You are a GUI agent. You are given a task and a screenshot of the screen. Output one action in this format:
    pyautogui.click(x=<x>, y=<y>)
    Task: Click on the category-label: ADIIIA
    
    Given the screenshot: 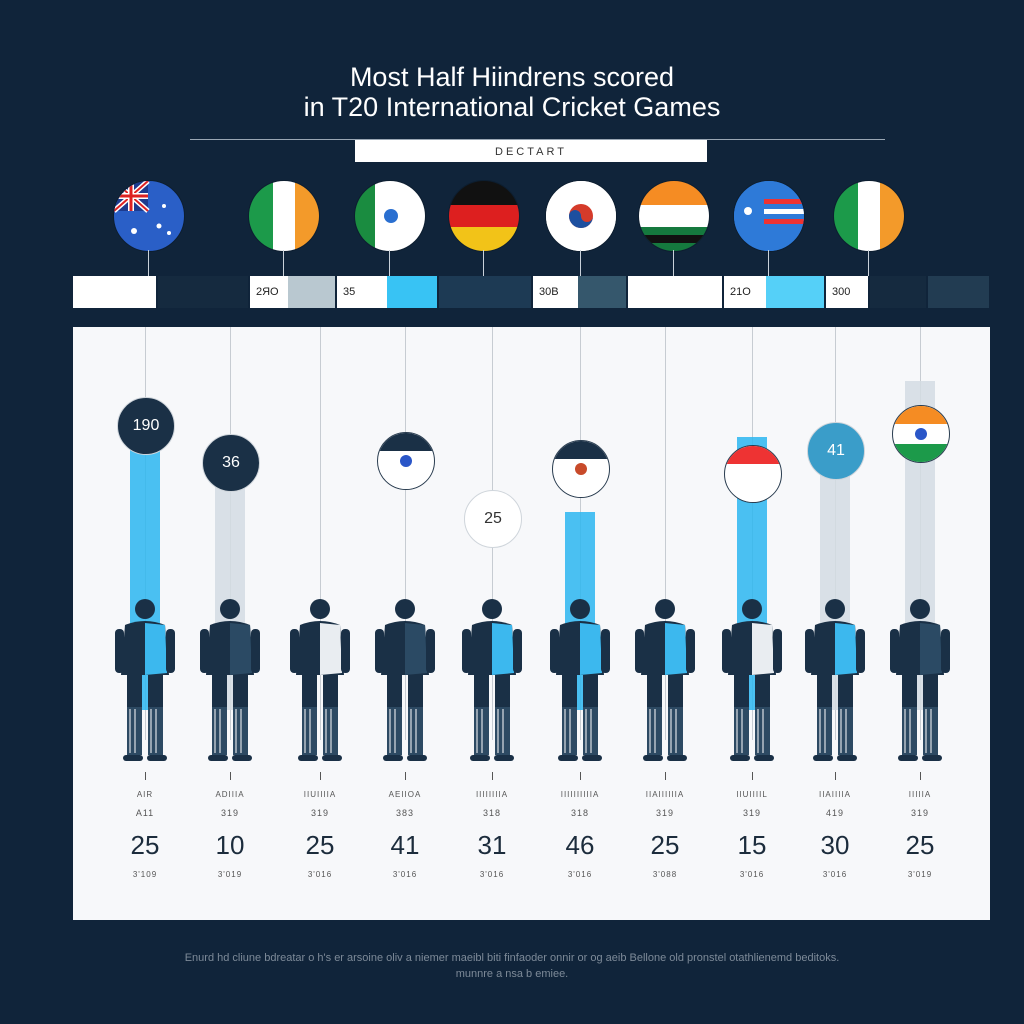 What is the action you would take?
    pyautogui.click(x=230, y=794)
    